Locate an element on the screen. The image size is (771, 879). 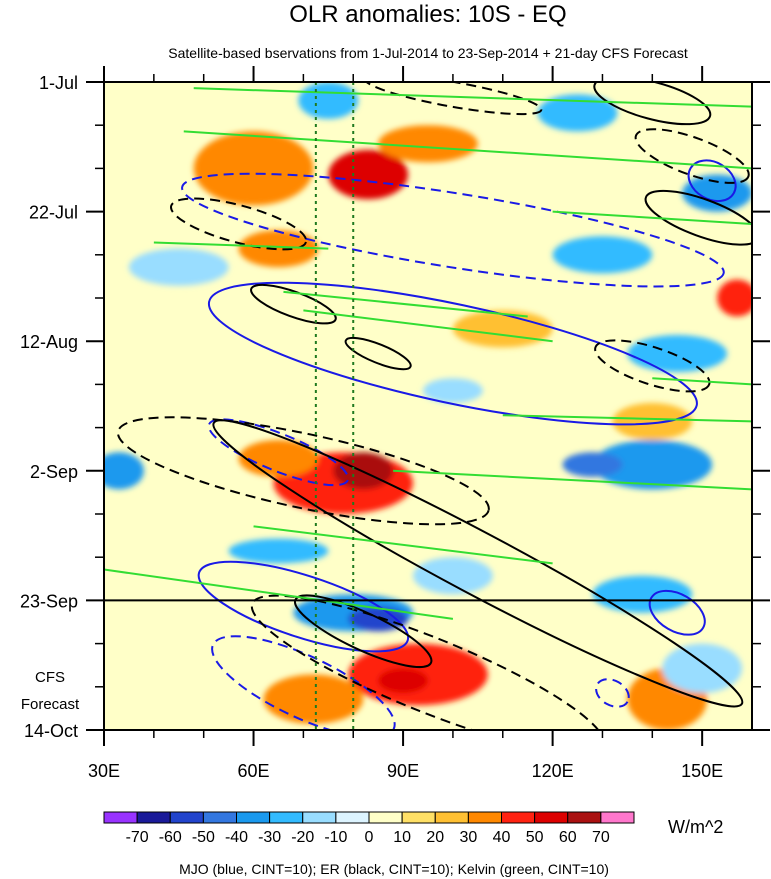
colorbar-label-12: 50 is located at coordinates (535, 837).